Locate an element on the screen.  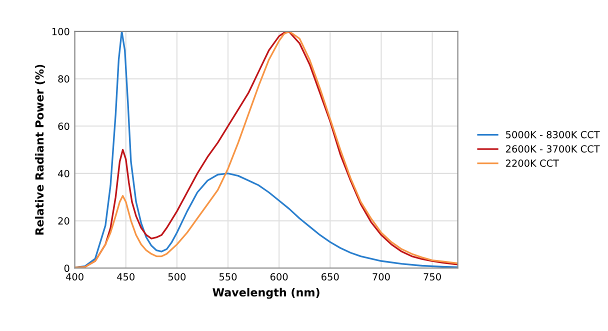
legend-label: 5000K - 8300K CCT is located at coordinates (553, 134).